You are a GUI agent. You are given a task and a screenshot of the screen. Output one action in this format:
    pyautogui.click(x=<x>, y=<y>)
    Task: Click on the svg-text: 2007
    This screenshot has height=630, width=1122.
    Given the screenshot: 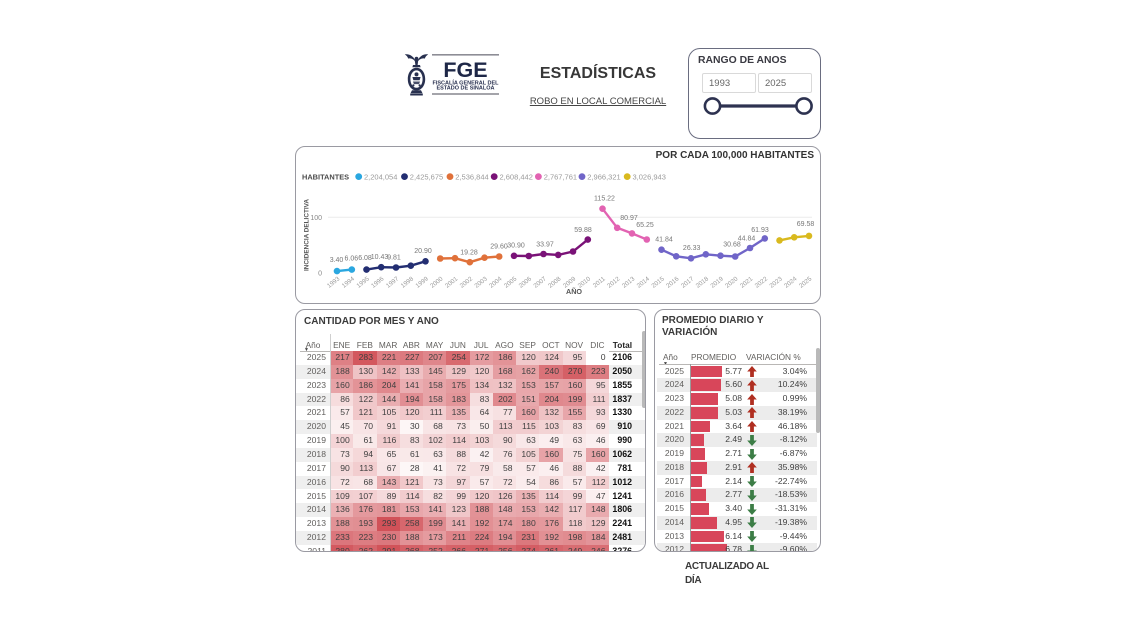 What is the action you would take?
    pyautogui.click(x=540, y=282)
    